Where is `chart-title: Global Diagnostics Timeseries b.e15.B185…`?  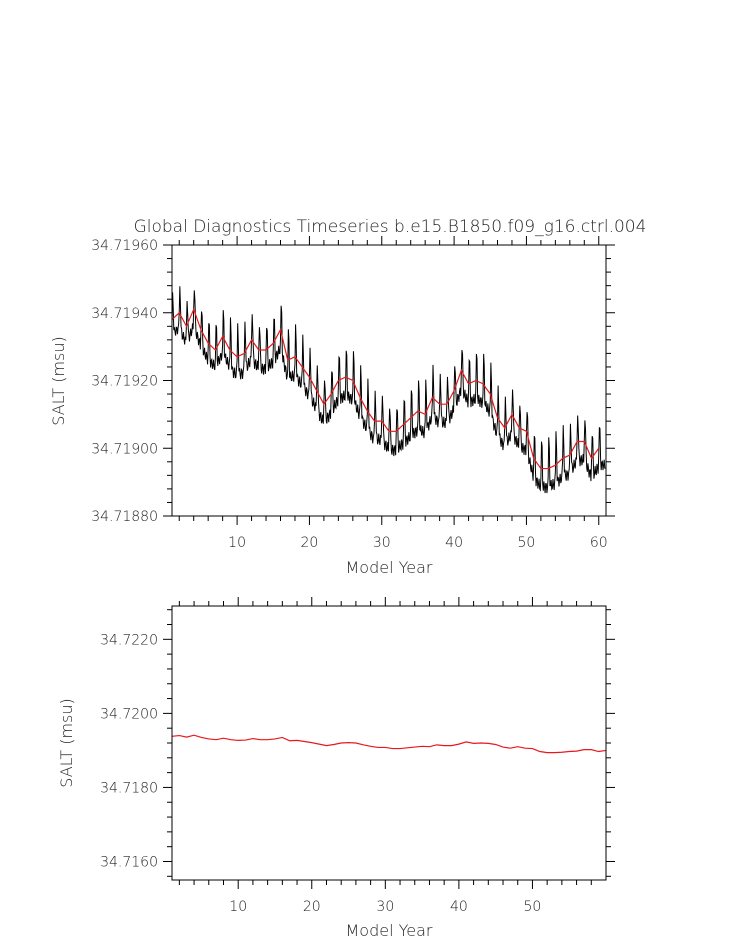
chart-title: Global Diagnostics Timeseries b.e15.B185… is located at coordinates (390, 227).